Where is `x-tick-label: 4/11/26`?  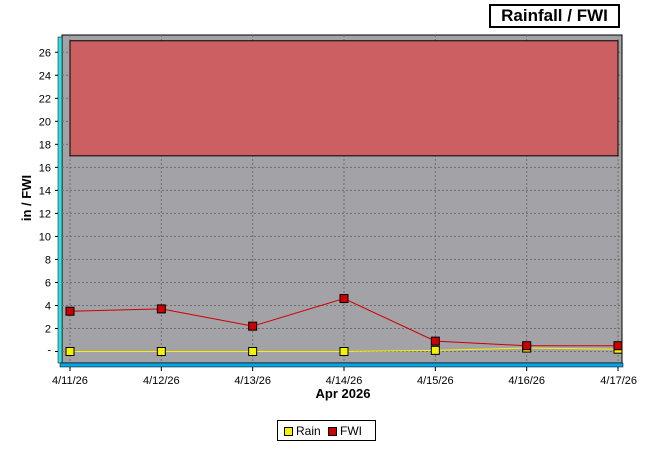
x-tick-label: 4/11/26 is located at coordinates (70, 381).